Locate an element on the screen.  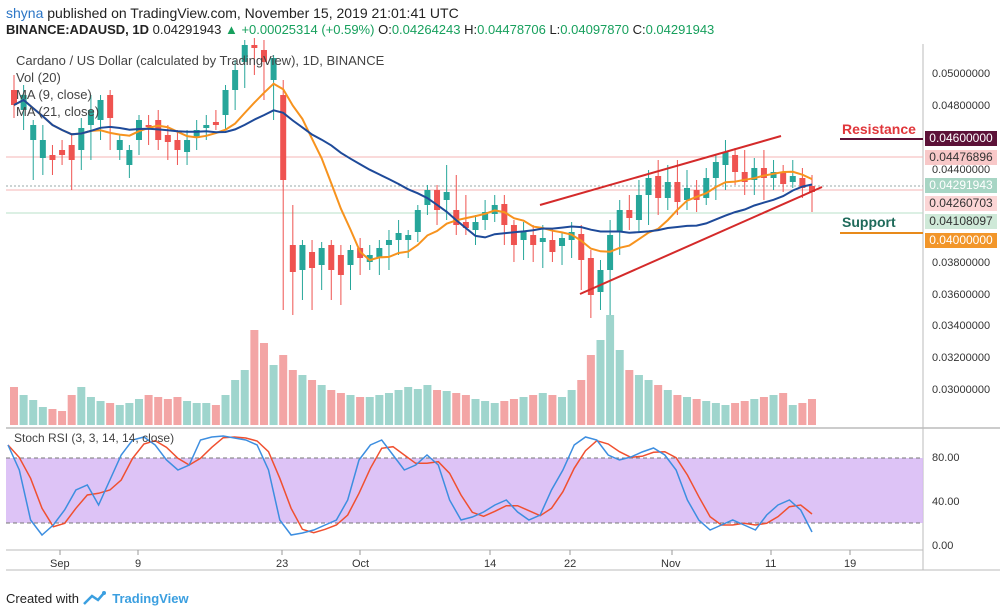
publisher-name: shyna is located at coordinates (25, 13).